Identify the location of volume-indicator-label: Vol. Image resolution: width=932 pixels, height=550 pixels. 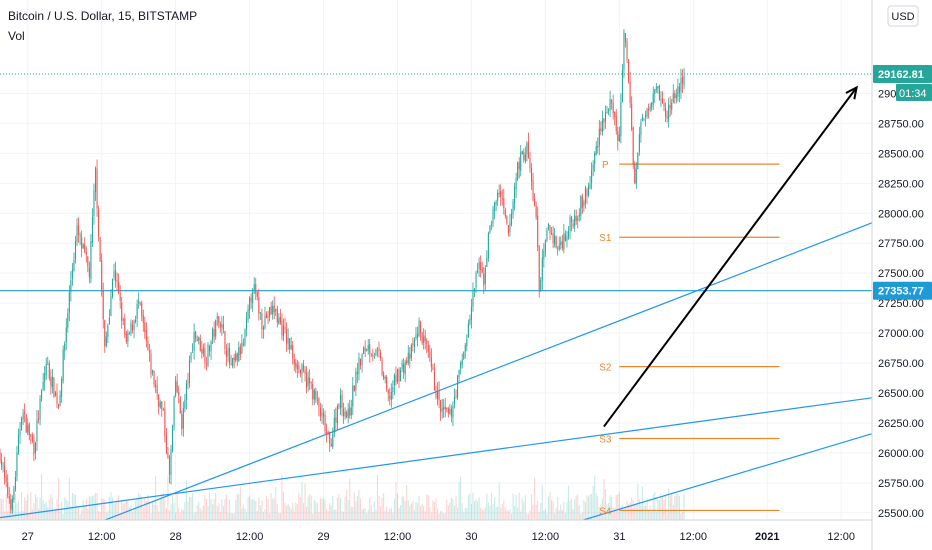
(16, 36).